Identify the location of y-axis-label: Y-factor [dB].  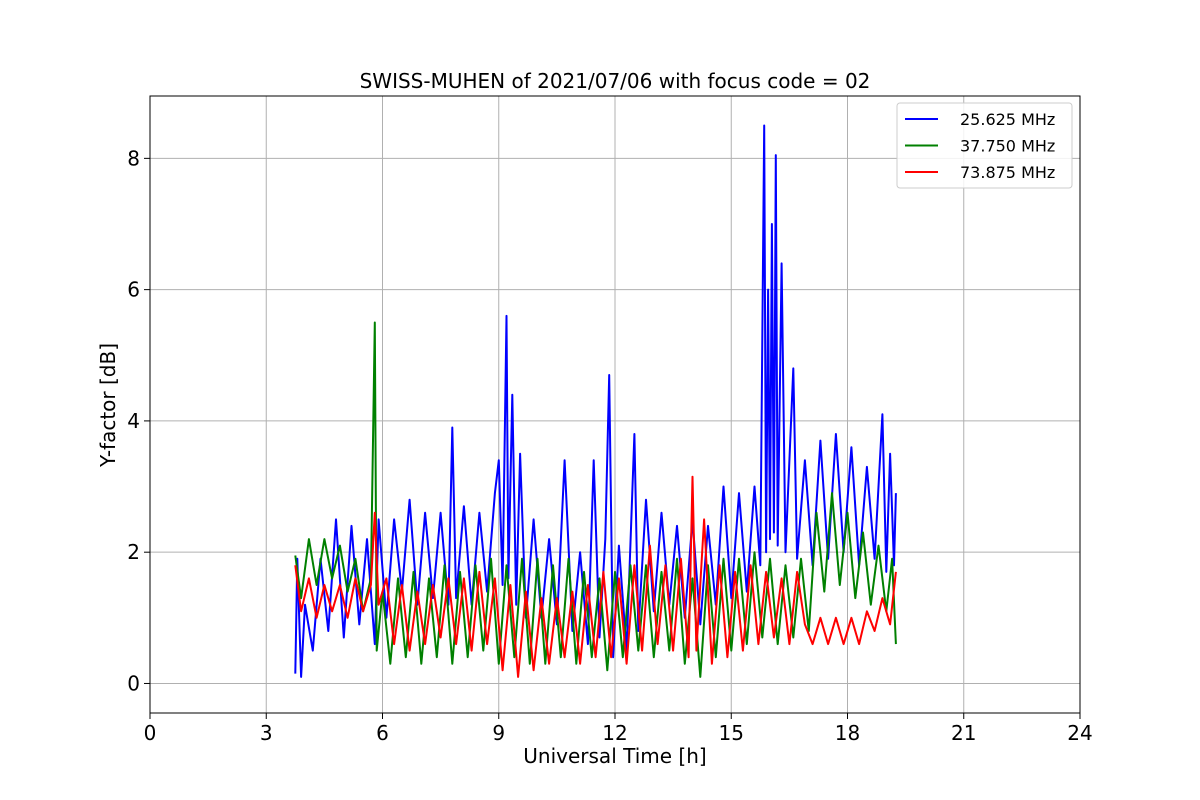
(108, 405).